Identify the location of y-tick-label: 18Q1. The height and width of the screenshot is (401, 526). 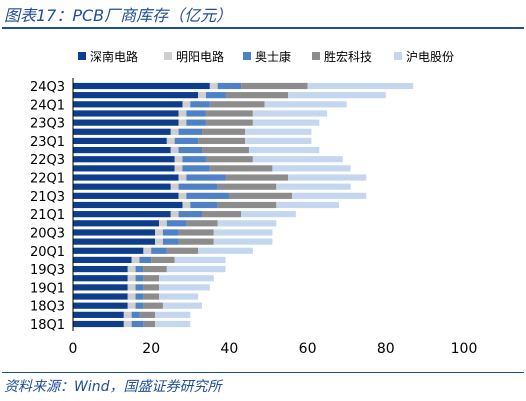
(47, 325).